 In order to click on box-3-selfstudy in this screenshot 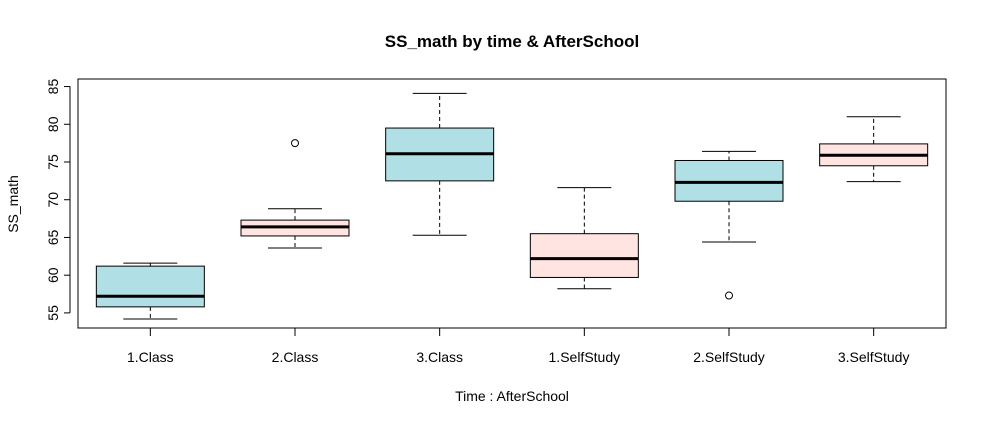, I will do `click(874, 149)`.